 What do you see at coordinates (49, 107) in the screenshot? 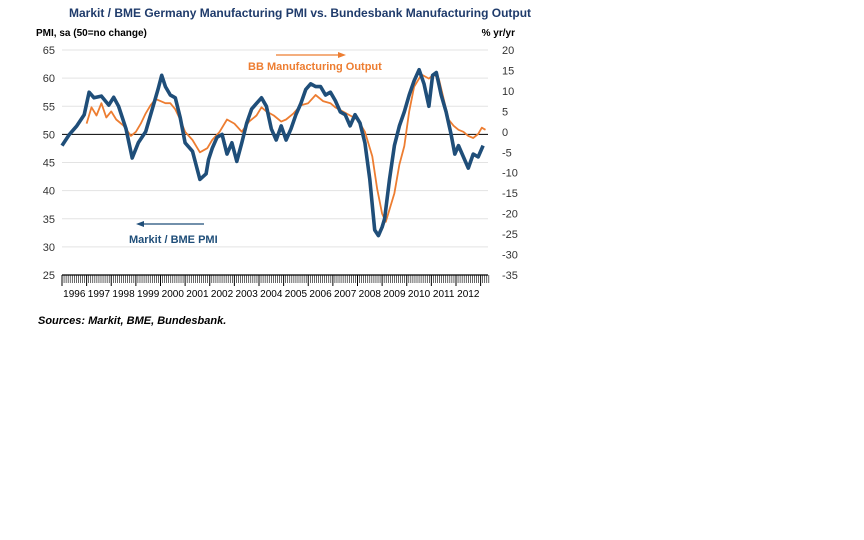
I see `left-tick-label: 55` at bounding box center [49, 107].